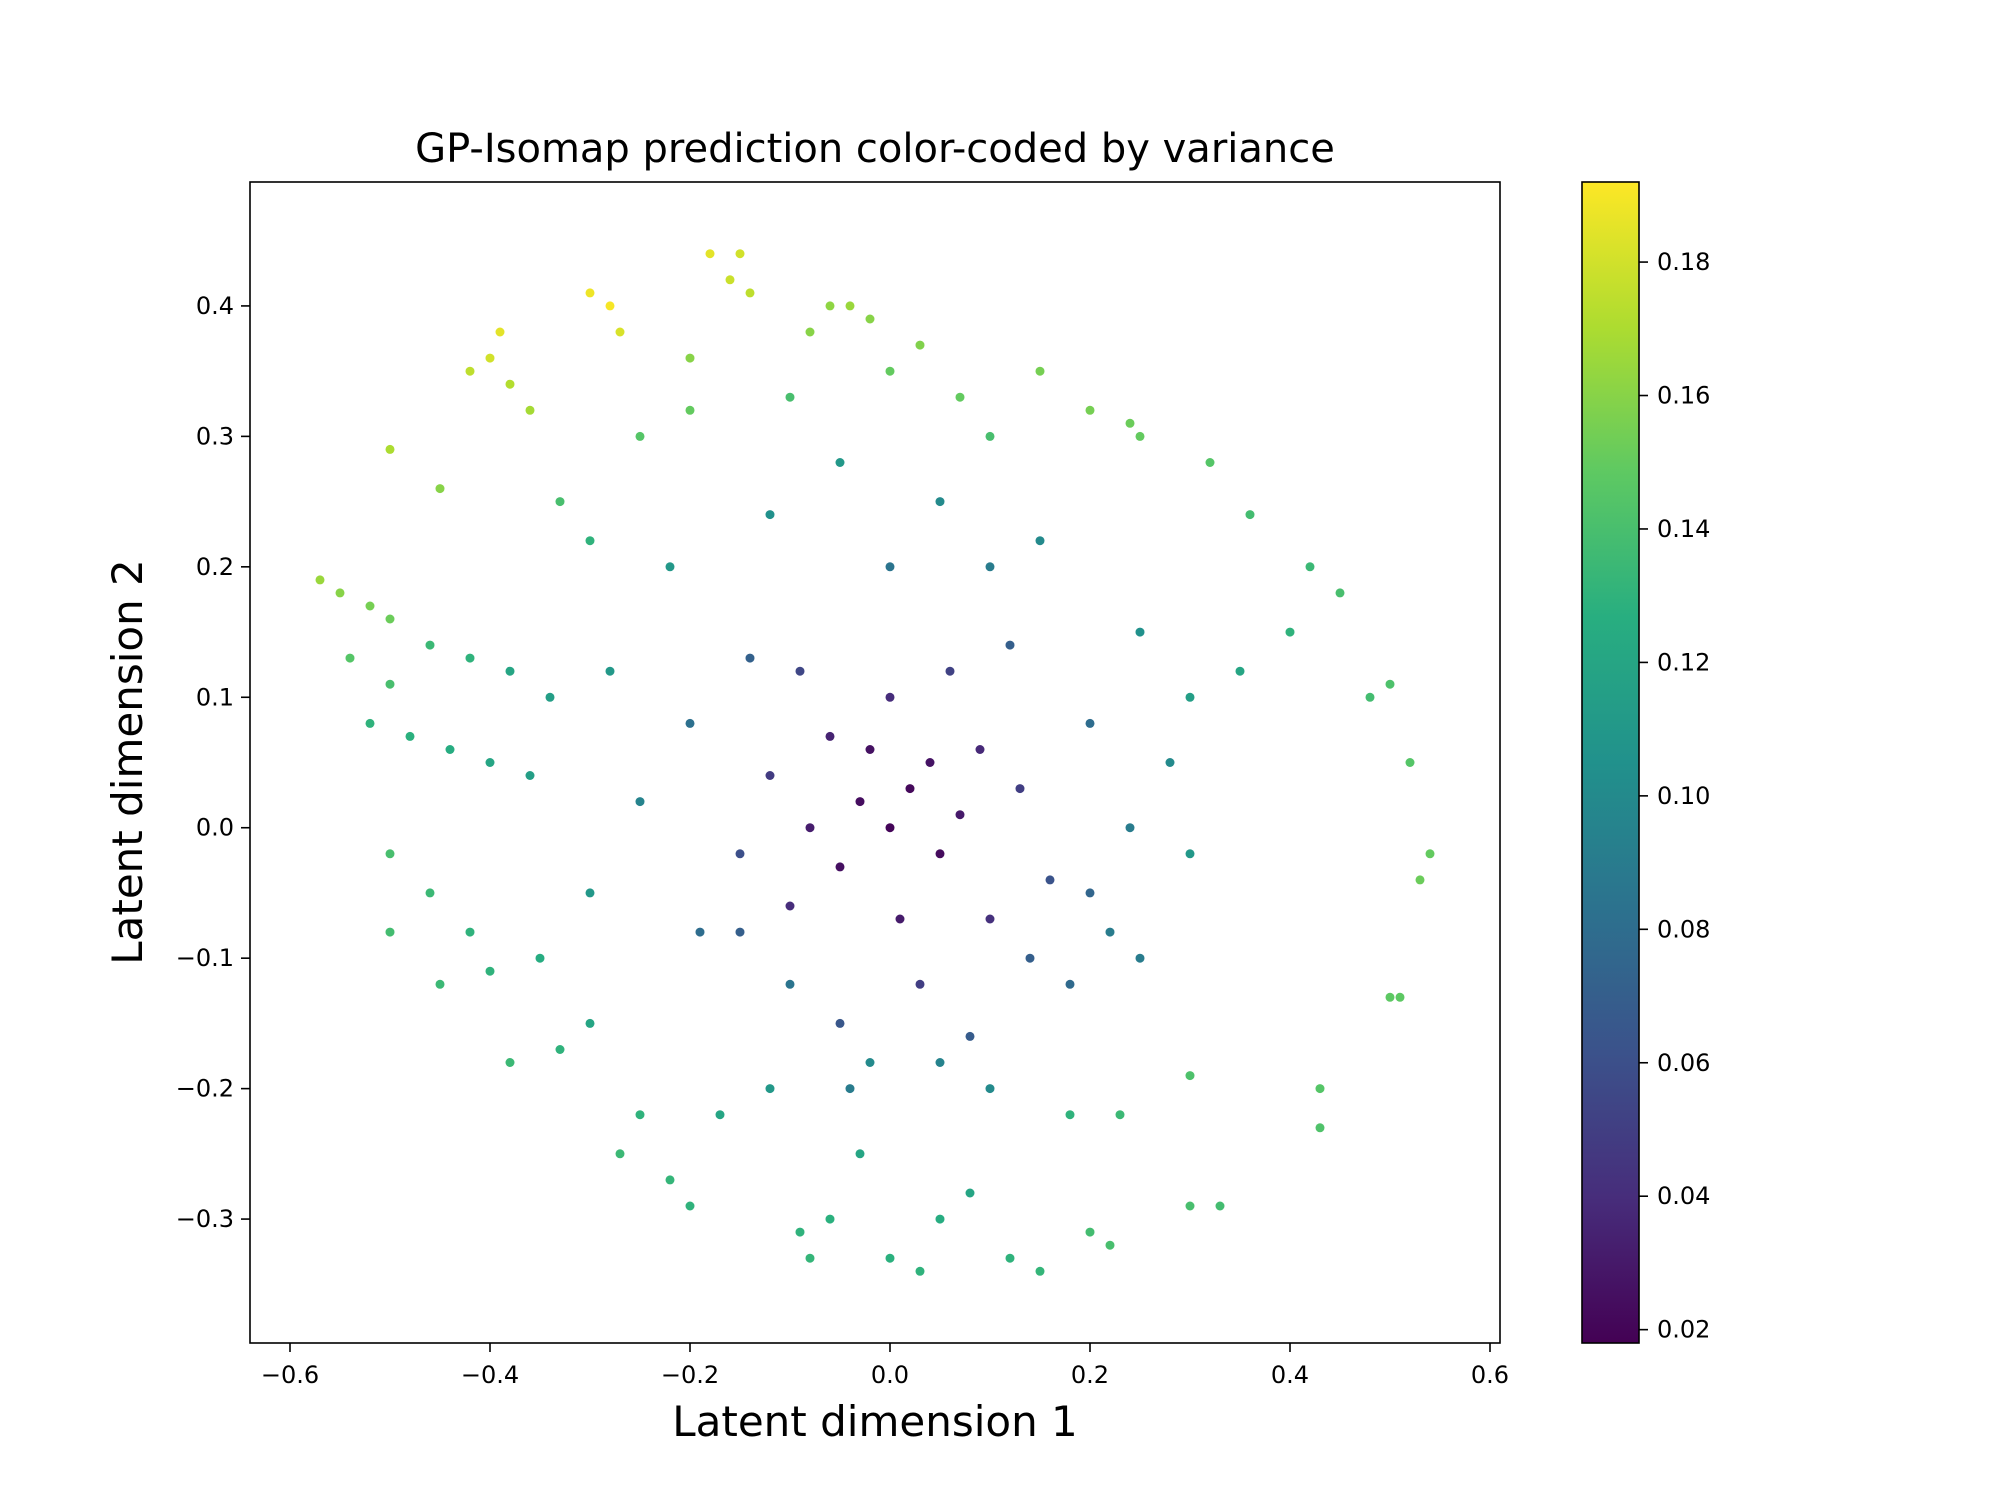 Image resolution: width=2000 pixels, height=1500 pixels. Describe the element at coordinates (215, 697) in the screenshot. I see `y-tick-label-4: 0.1` at that location.